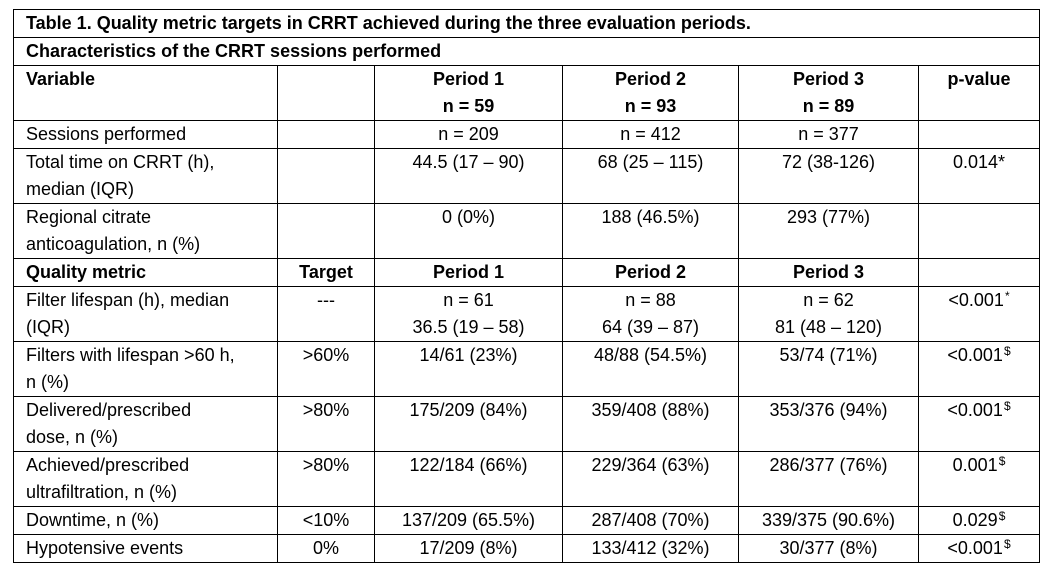  I want to click on row-label: Sessions performed, so click(145, 134).